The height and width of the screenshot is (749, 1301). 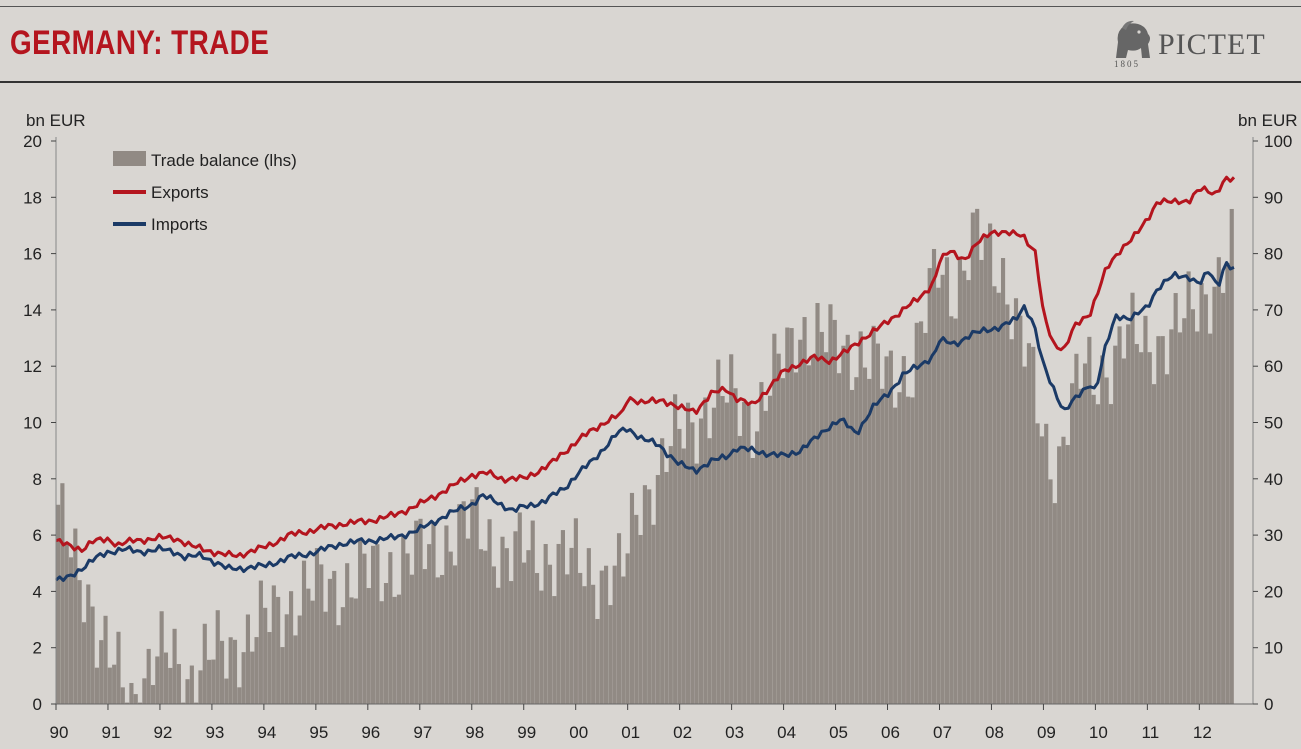 What do you see at coordinates (1273, 366) in the screenshot?
I see `right-tick-label: 60` at bounding box center [1273, 366].